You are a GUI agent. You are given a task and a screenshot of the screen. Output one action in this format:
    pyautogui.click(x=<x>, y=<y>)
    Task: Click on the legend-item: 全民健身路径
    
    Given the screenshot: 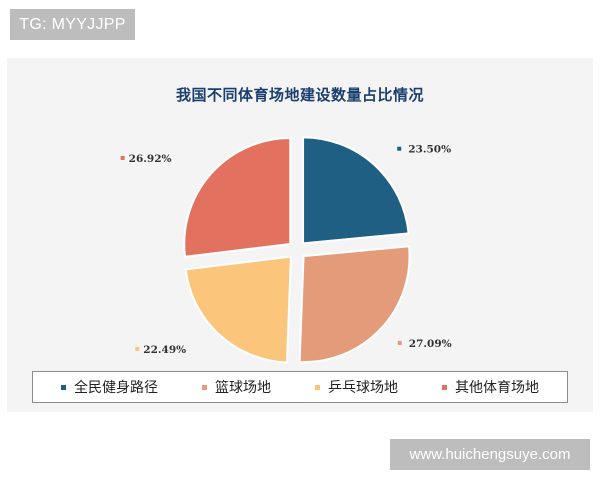 What is the action you would take?
    pyautogui.click(x=109, y=387)
    